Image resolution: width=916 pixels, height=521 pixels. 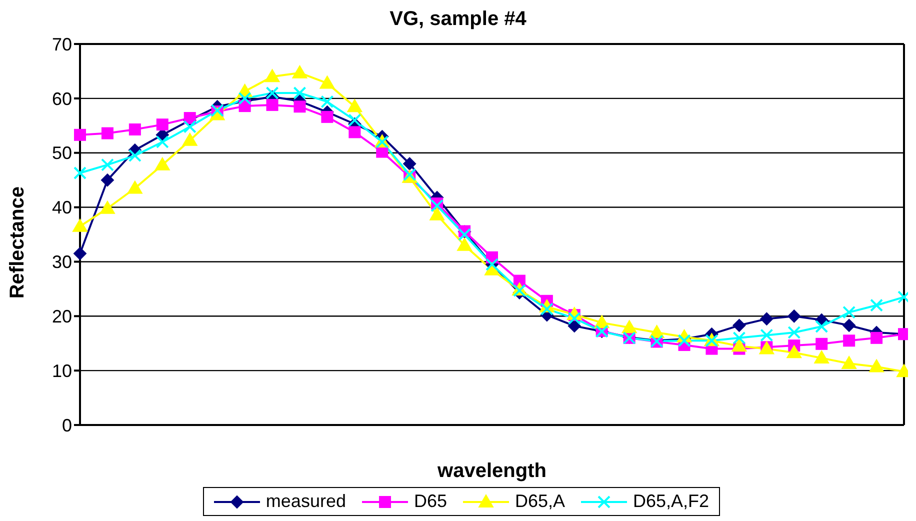 I want to click on y-axis-title: Reflectance, so click(x=18, y=242).